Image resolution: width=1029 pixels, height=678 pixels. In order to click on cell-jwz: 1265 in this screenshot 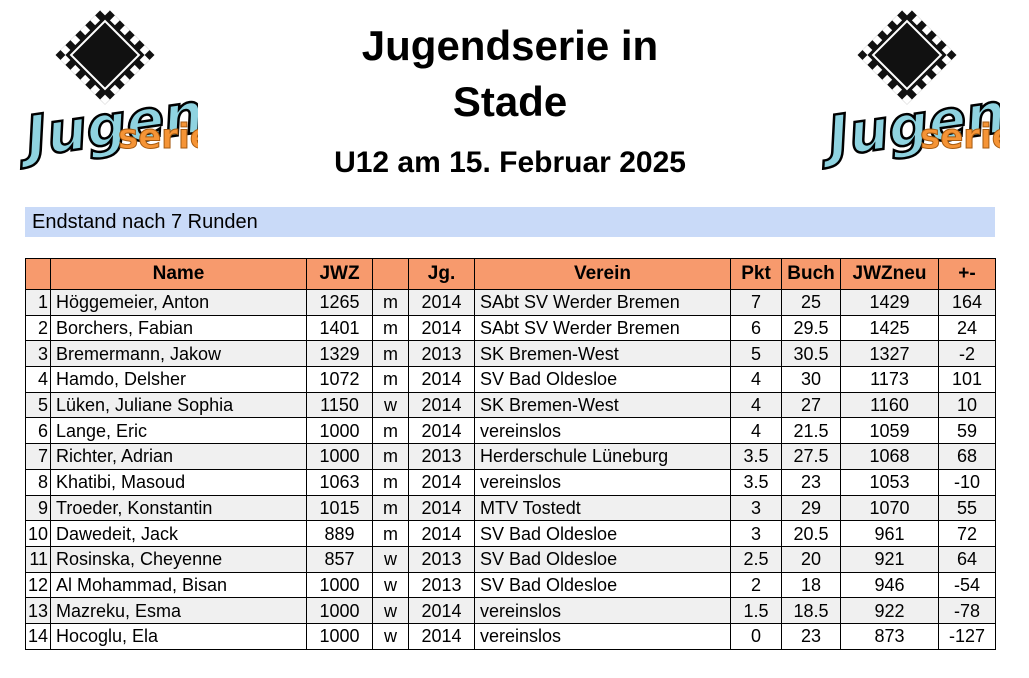, I will do `click(339, 302)`.